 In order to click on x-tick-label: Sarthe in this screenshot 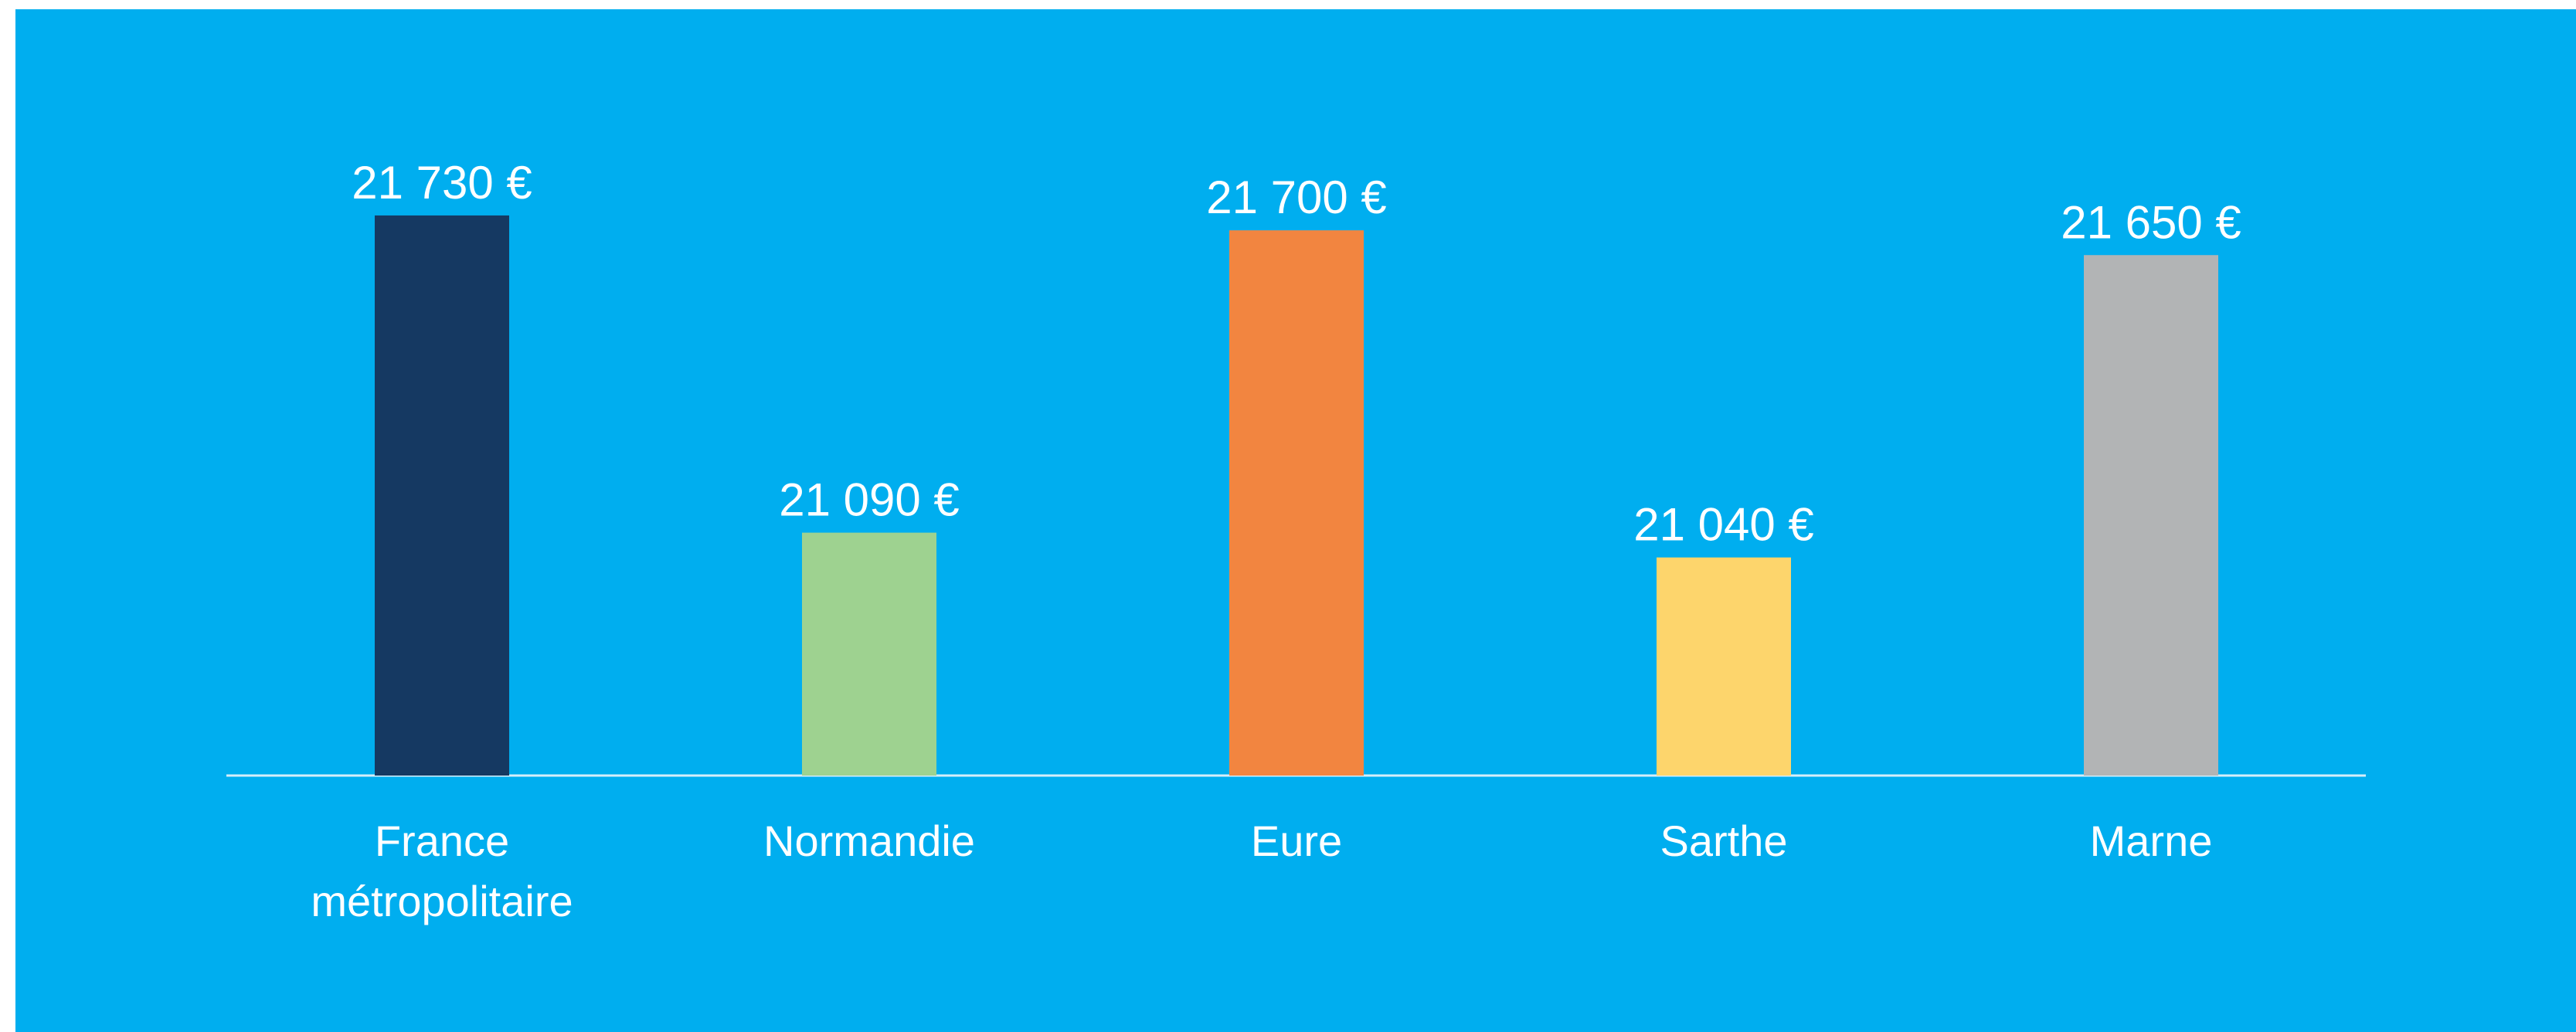, I will do `click(1724, 840)`.